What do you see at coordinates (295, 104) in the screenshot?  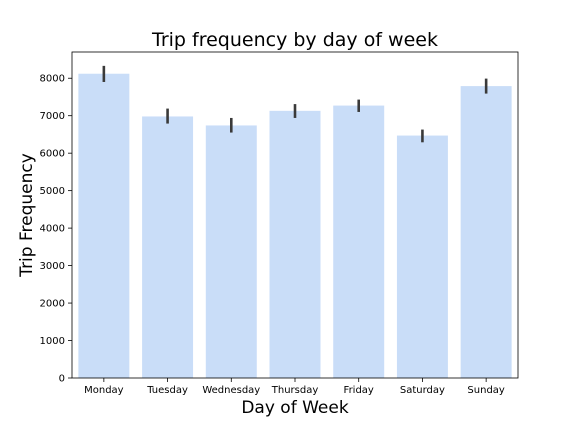 I see `error-bars-group` at bounding box center [295, 104].